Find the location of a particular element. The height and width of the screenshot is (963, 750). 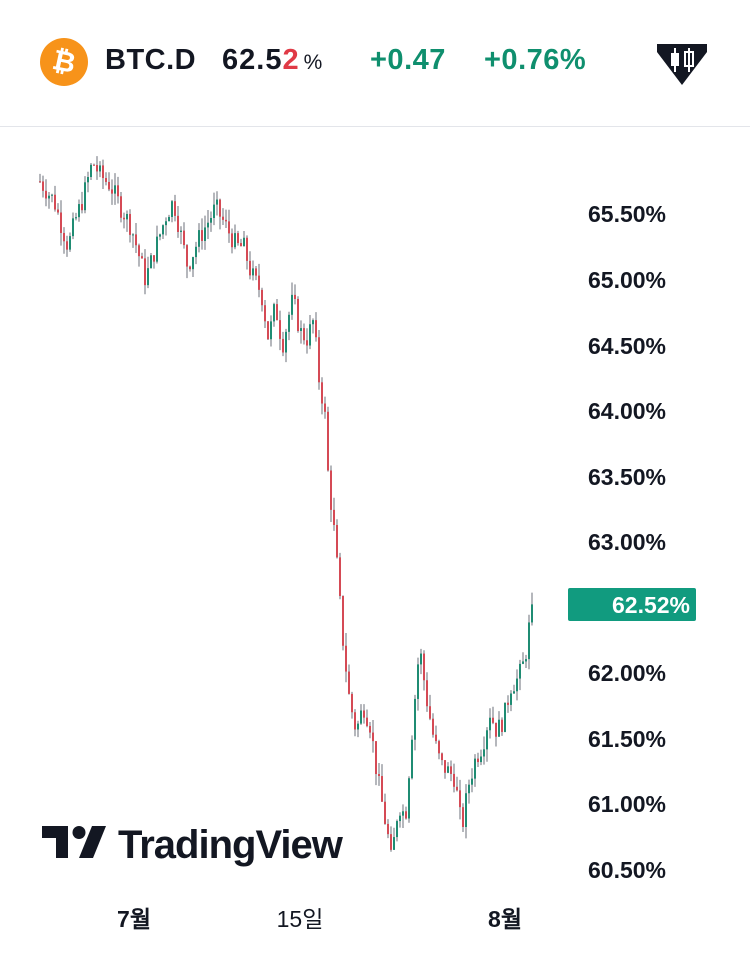

last-price-tag: 62.52% is located at coordinates (632, 604).